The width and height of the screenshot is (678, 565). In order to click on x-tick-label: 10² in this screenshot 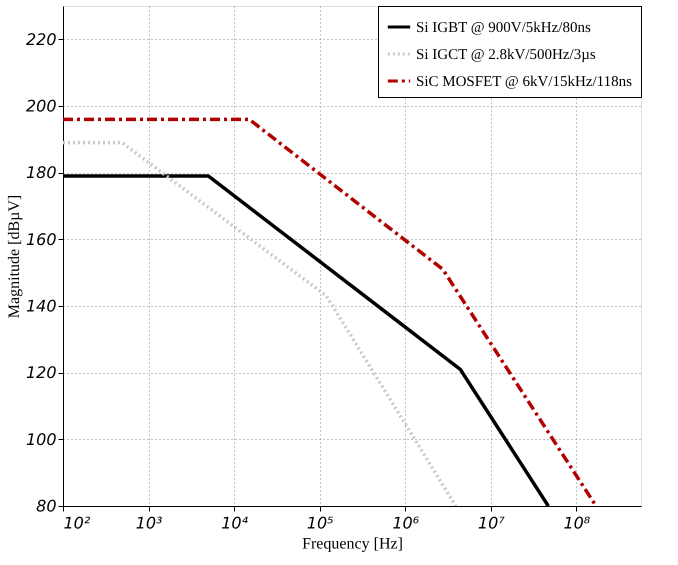, I will do `click(77, 523)`.